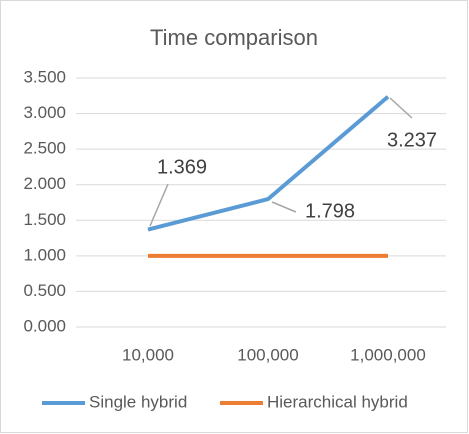 The height and width of the screenshot is (434, 469). Describe the element at coordinates (267, 354) in the screenshot. I see `x-tick-label: 100,000` at that location.